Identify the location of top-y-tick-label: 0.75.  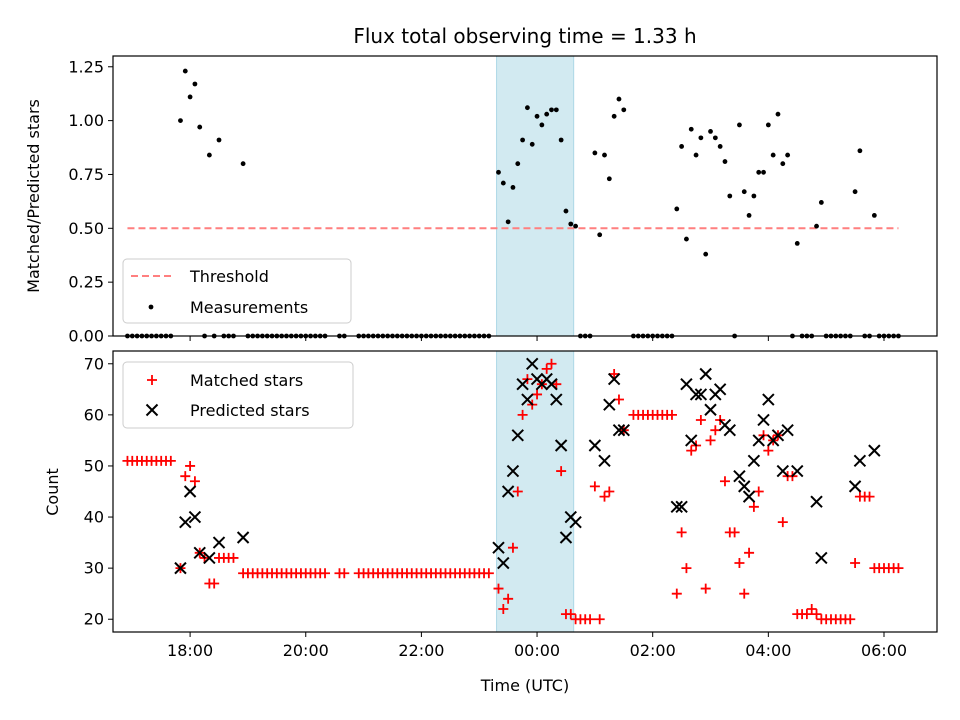
(86, 174).